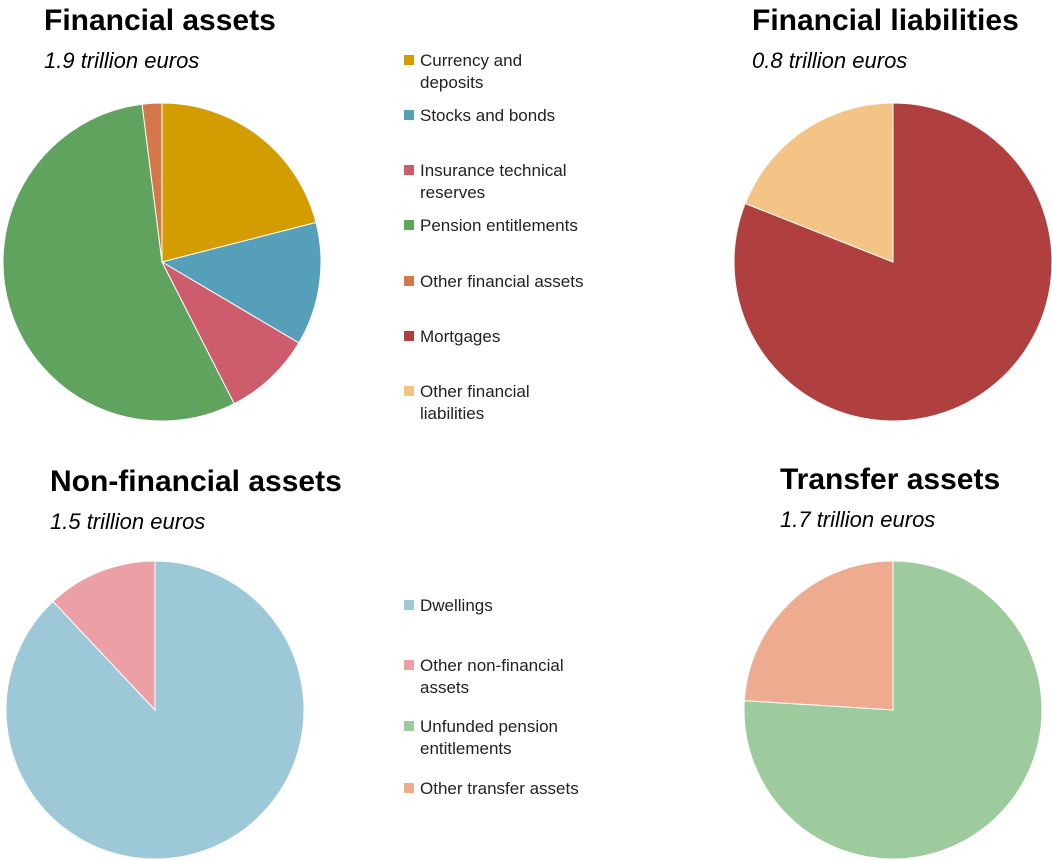  Describe the element at coordinates (460, 336) in the screenshot. I see `legend-label: Mortgages` at that location.